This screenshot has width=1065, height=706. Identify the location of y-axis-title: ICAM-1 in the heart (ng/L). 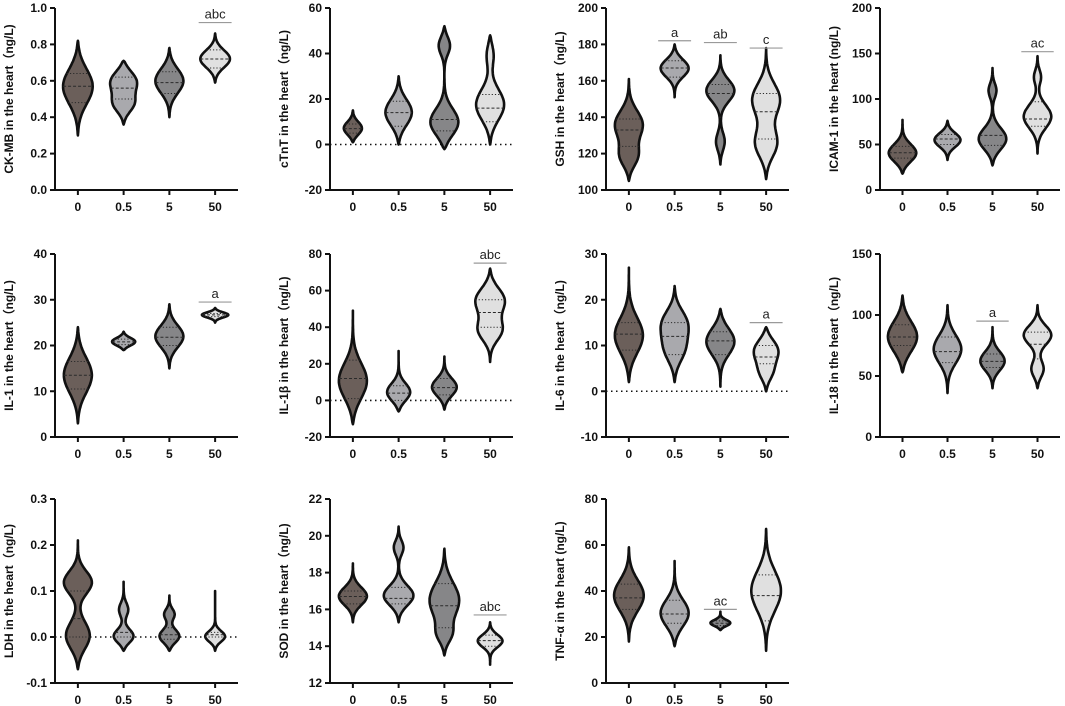
(834, 99).